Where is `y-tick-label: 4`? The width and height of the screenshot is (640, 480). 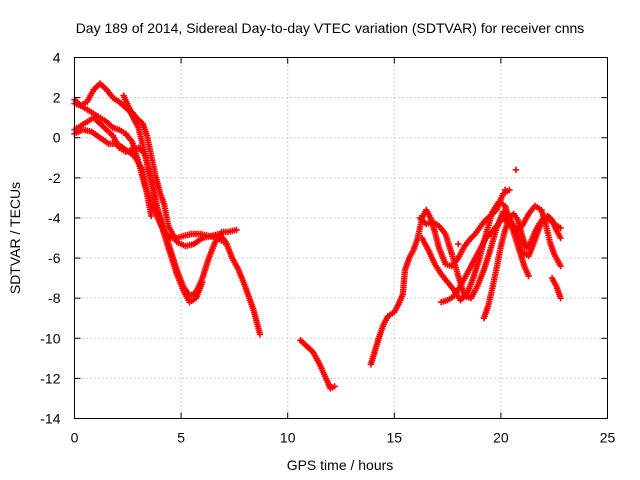 y-tick-label: 4 is located at coordinates (57, 58).